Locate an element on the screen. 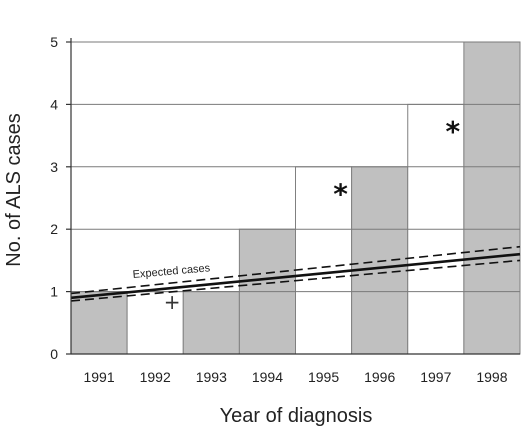 The width and height of the screenshot is (521, 430). x-tick-label-1994: 1994 is located at coordinates (267, 377).